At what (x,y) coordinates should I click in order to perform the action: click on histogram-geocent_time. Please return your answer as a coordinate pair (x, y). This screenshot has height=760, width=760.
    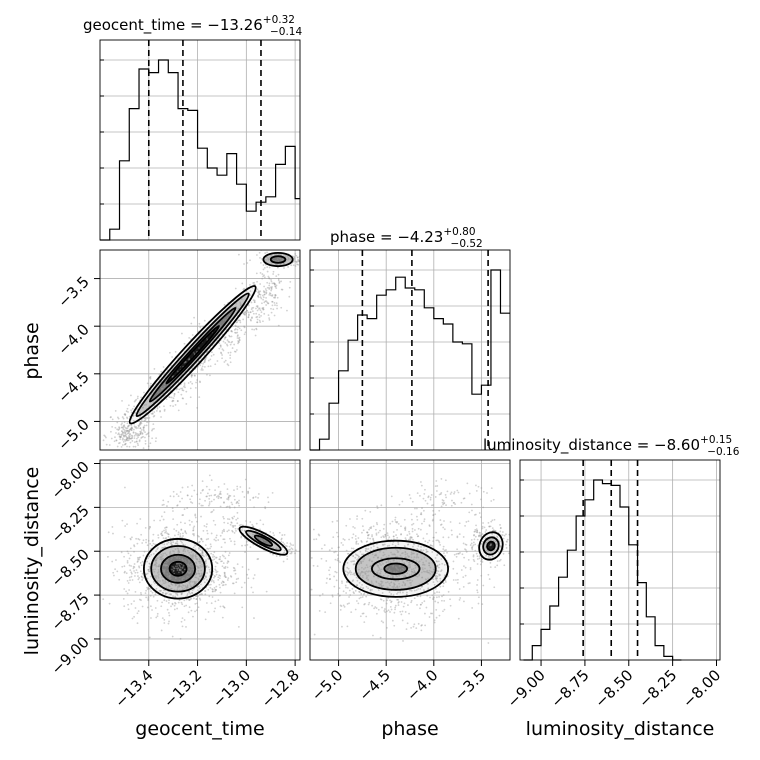
    Looking at the image, I should click on (200, 150).